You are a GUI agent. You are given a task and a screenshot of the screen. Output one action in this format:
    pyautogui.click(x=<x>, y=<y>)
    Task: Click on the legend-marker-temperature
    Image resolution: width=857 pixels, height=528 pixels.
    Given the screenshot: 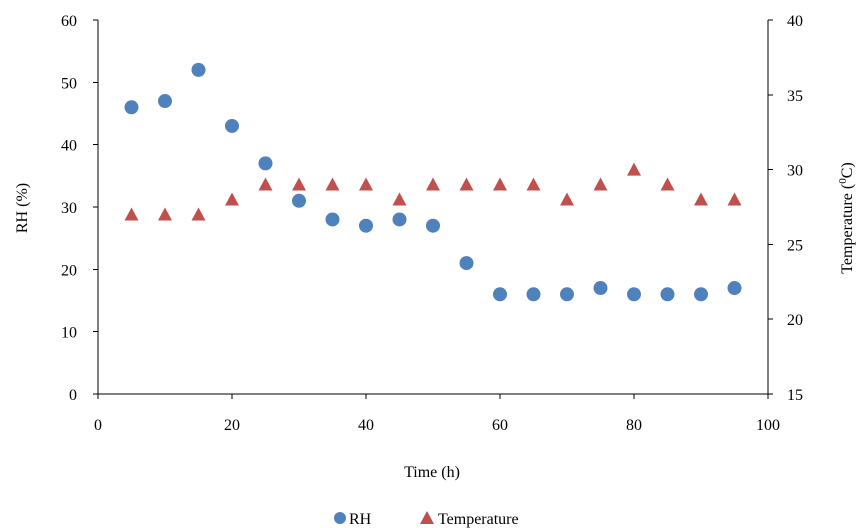 What is the action you would take?
    pyautogui.click(x=427, y=517)
    